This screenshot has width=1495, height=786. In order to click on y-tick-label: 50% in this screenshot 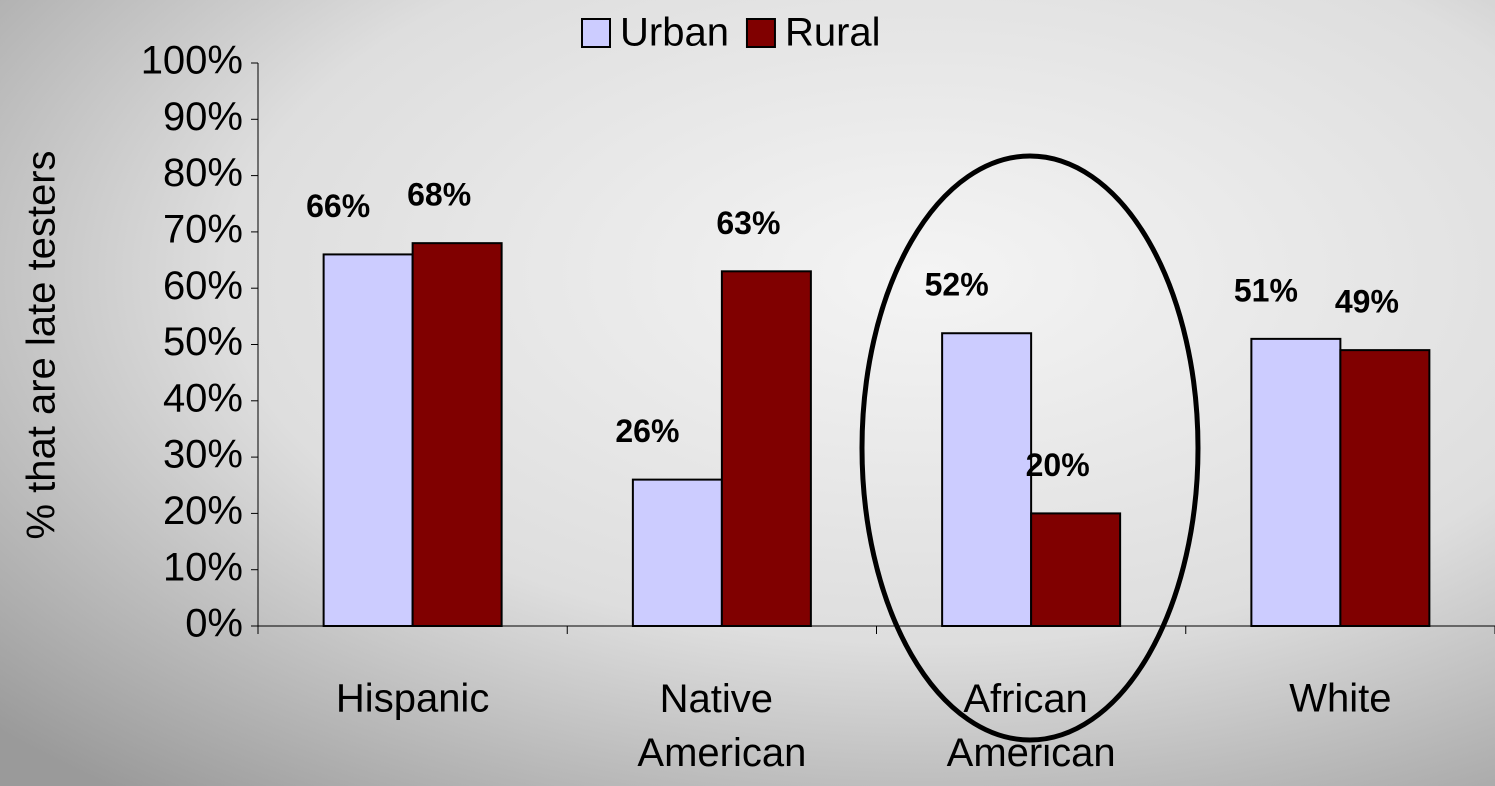, I will do `click(203, 342)`.